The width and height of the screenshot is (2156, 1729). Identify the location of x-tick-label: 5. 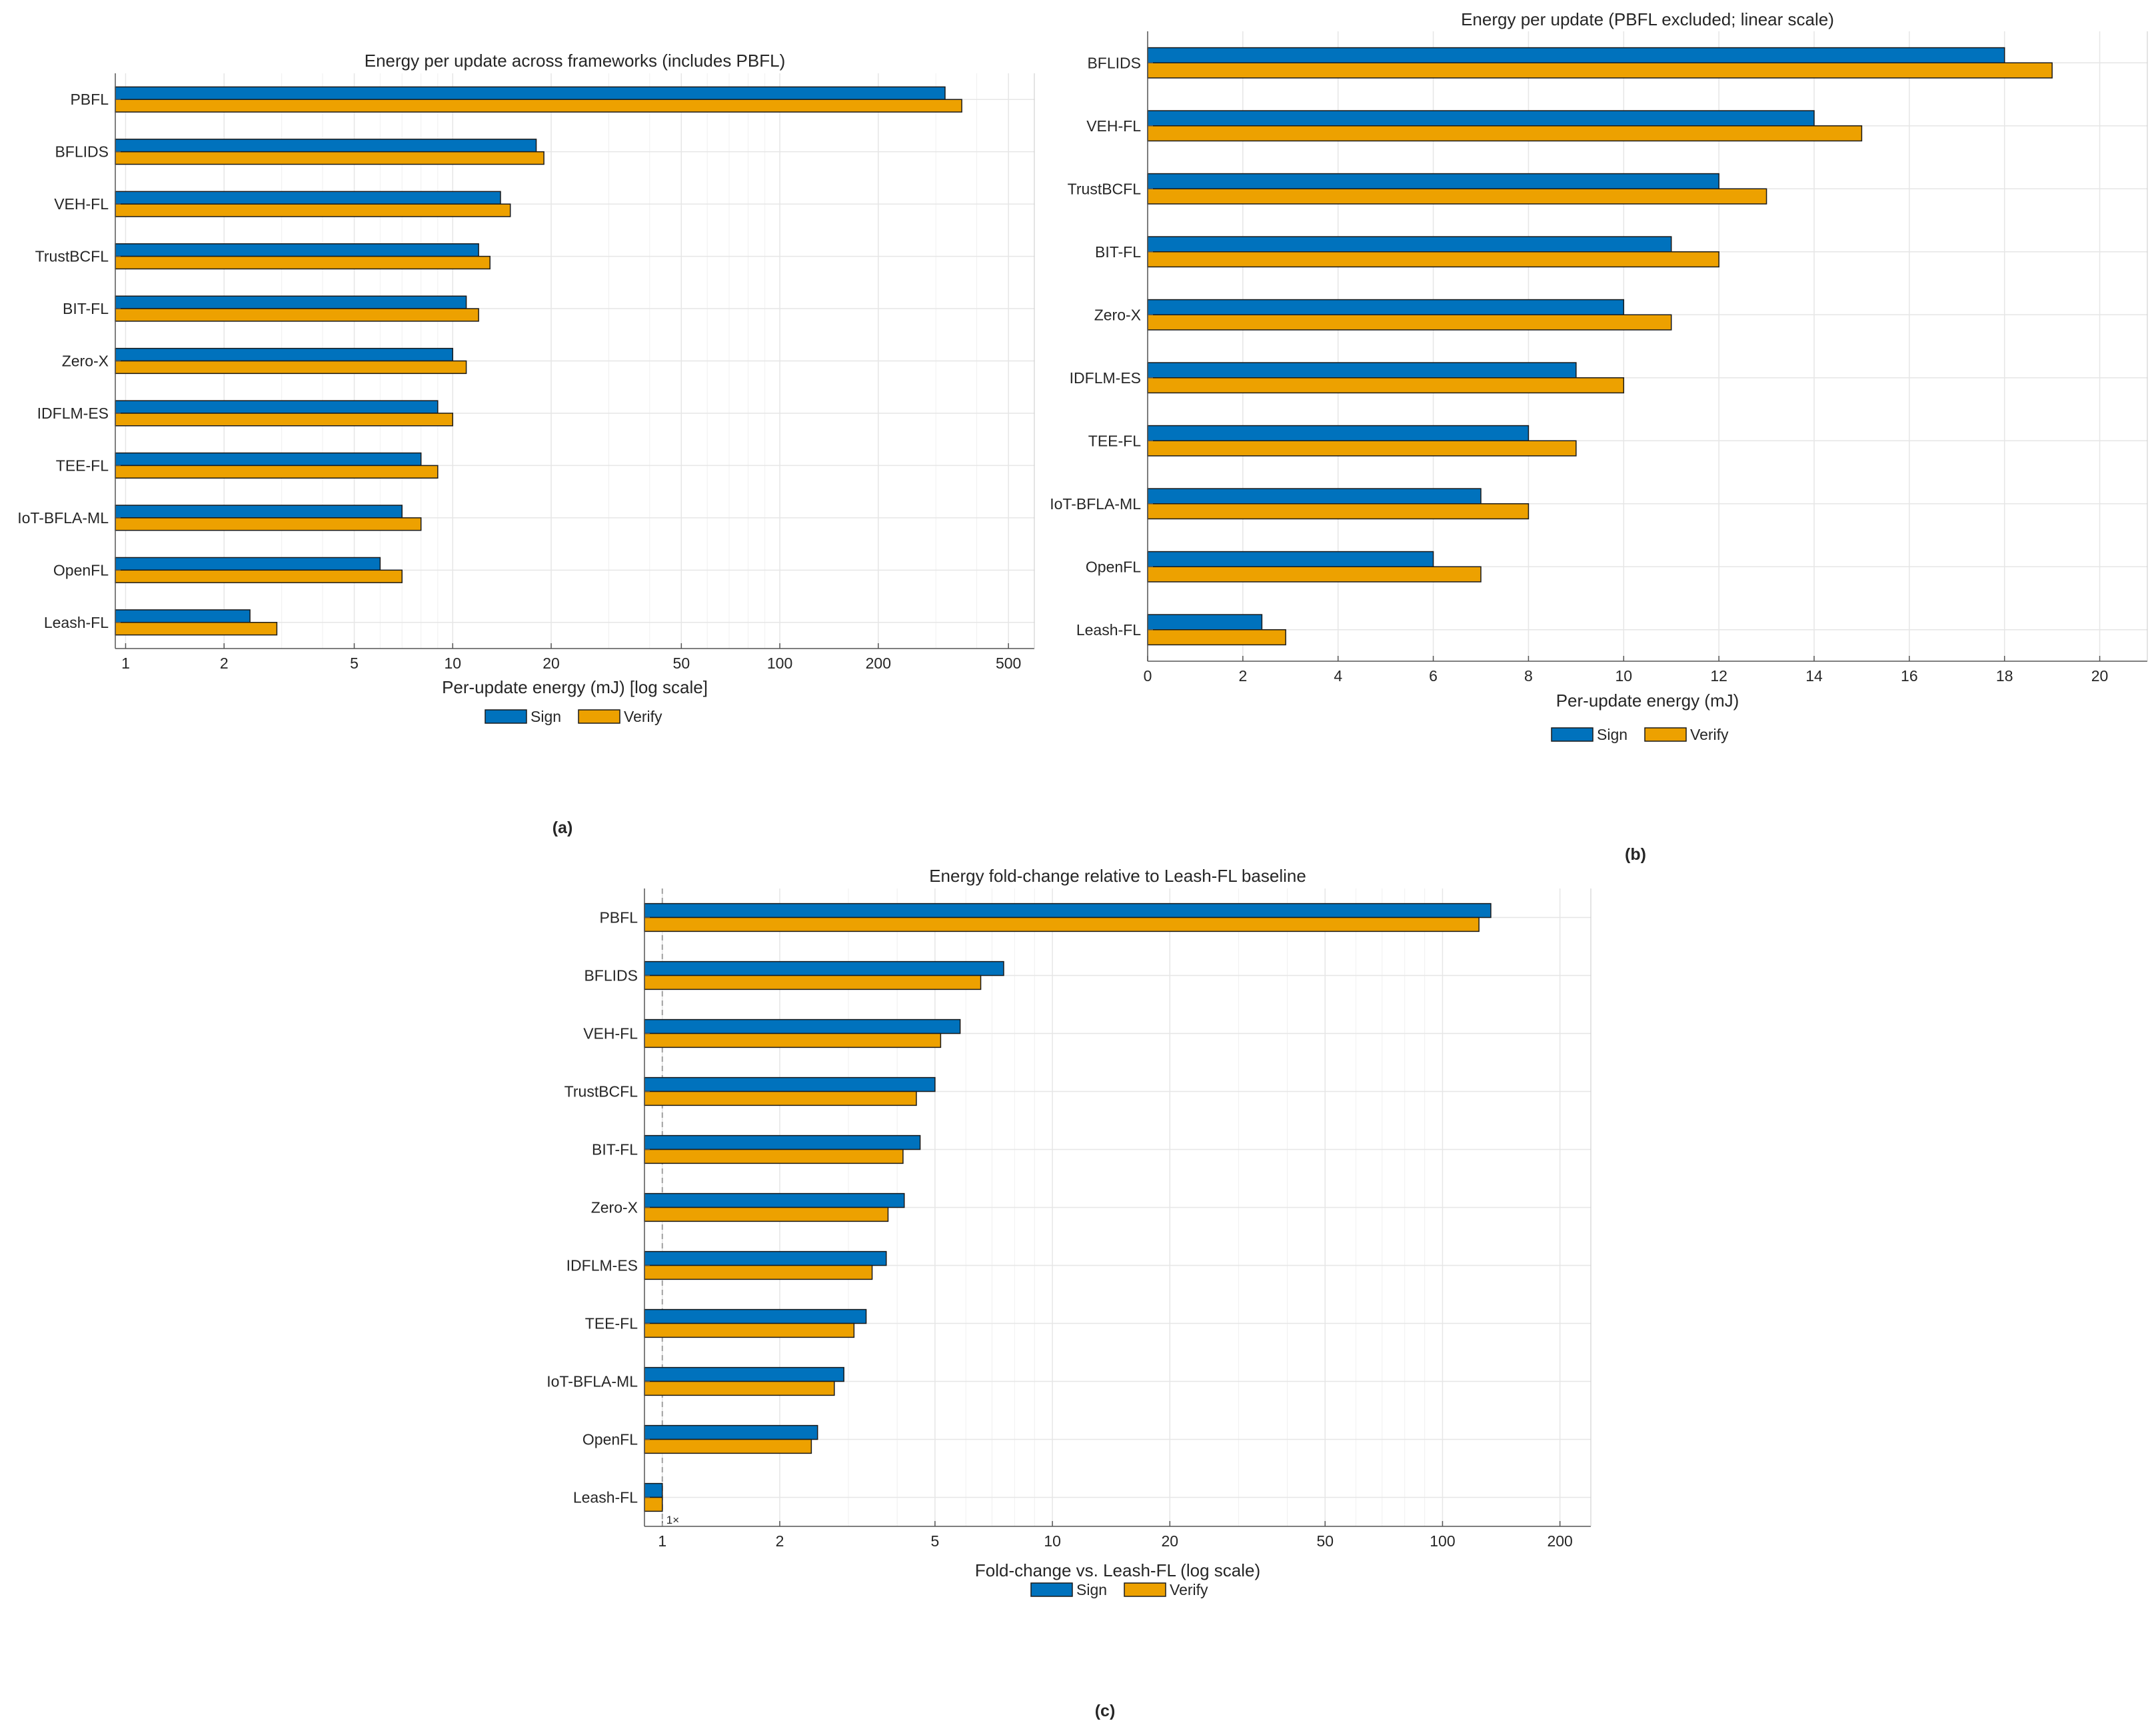
(935, 1541).